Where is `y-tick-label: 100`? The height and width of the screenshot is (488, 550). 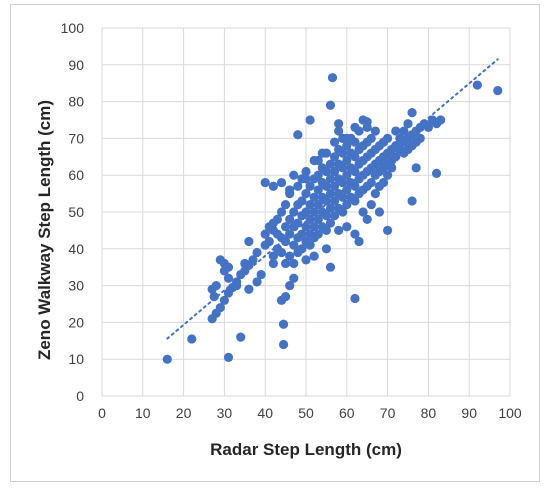 y-tick-label: 100 is located at coordinates (73, 28).